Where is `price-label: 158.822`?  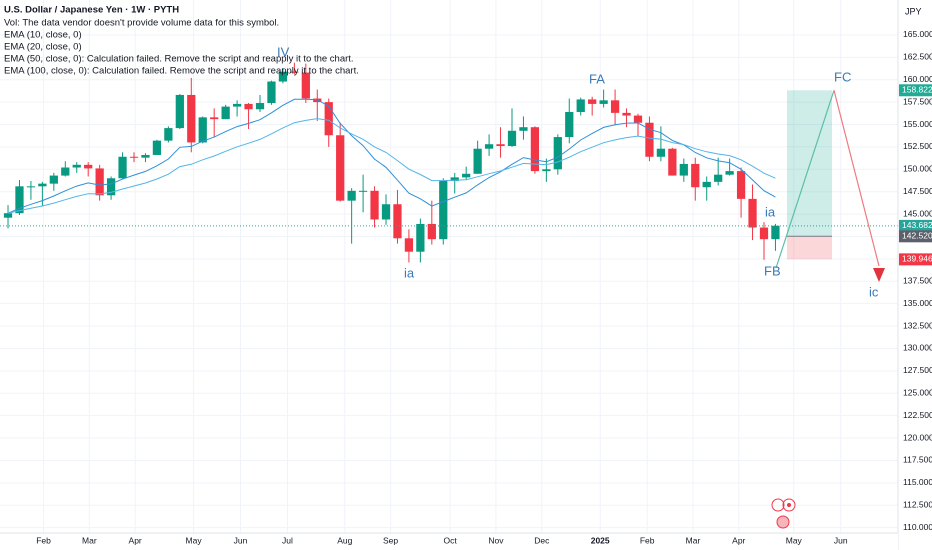 price-label: 158.822 is located at coordinates (917, 90).